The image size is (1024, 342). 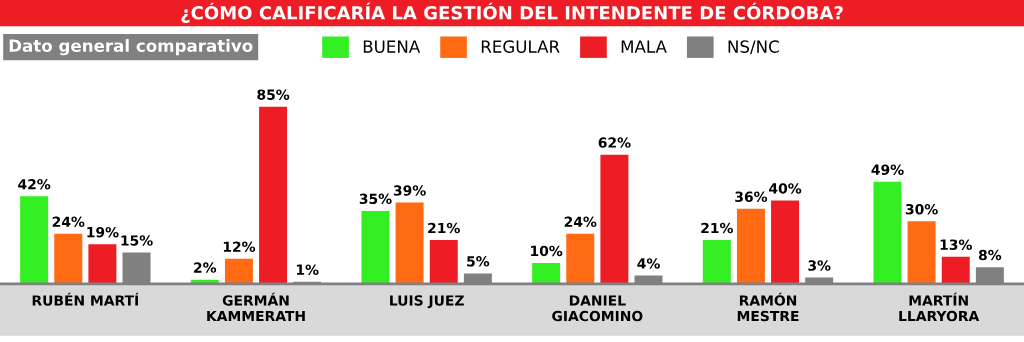 What do you see at coordinates (307, 269) in the screenshot?
I see `data-label: 1%` at bounding box center [307, 269].